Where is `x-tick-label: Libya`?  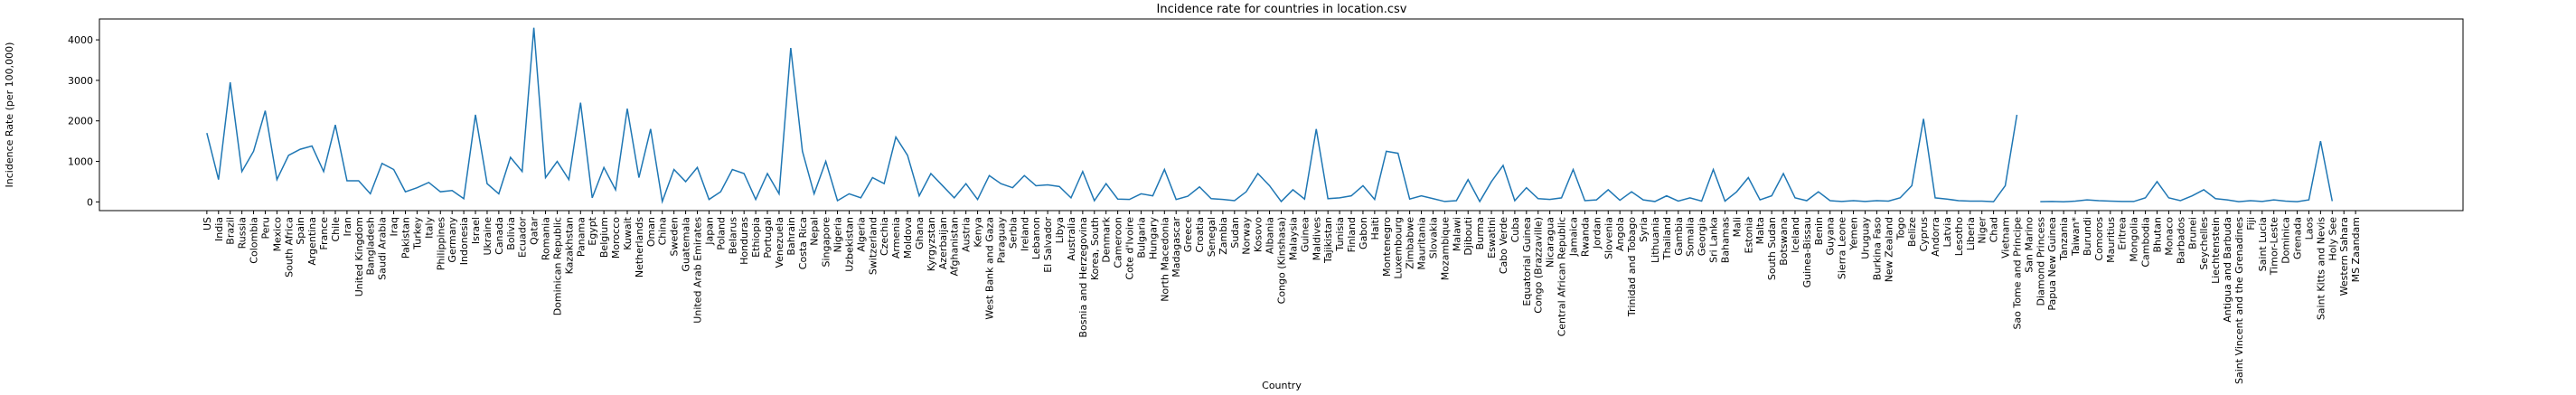 x-tick-label: Libya is located at coordinates (1060, 230).